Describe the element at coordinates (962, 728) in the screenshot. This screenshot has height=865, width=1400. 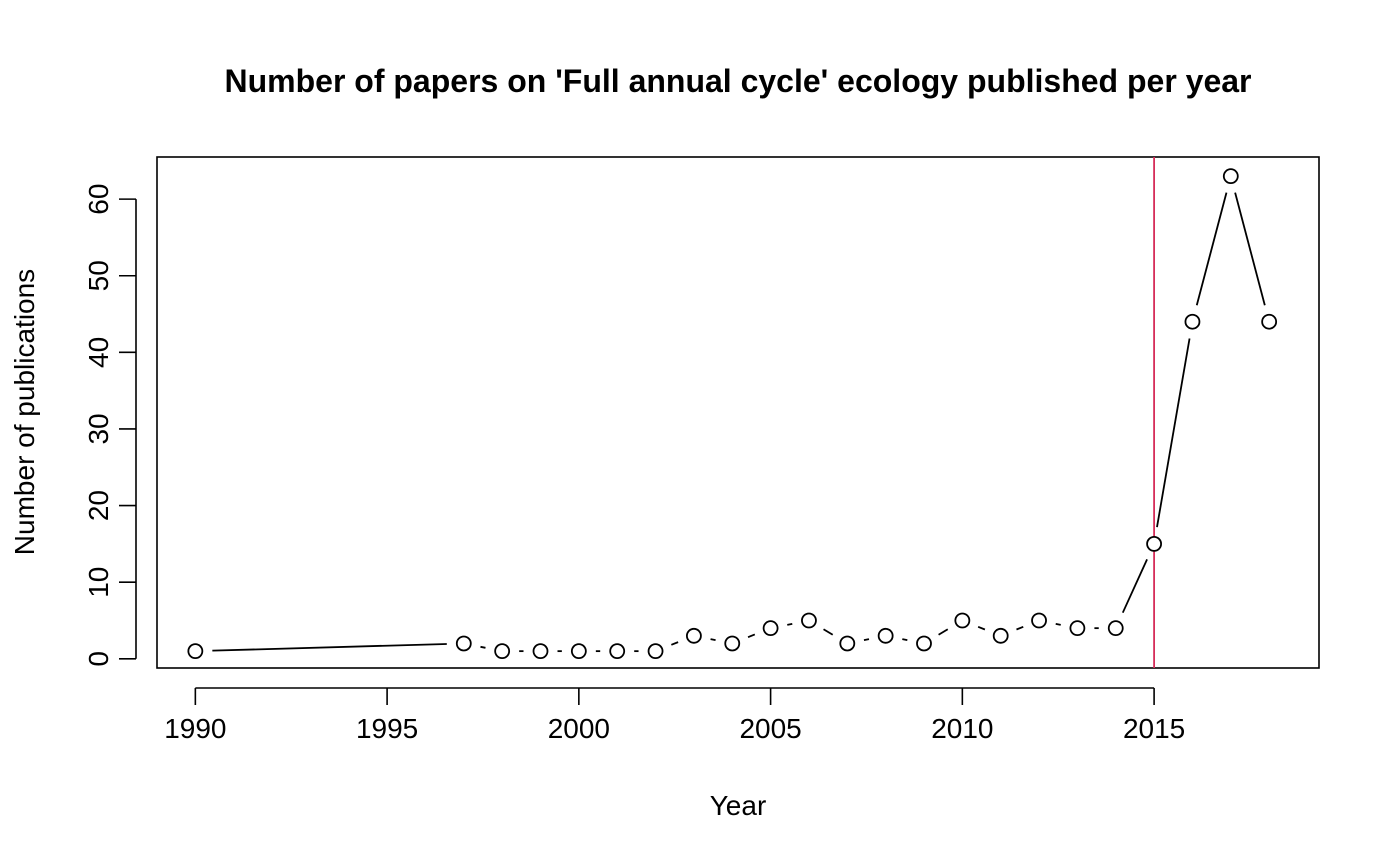
I see `x-tick-label: 2010` at that location.